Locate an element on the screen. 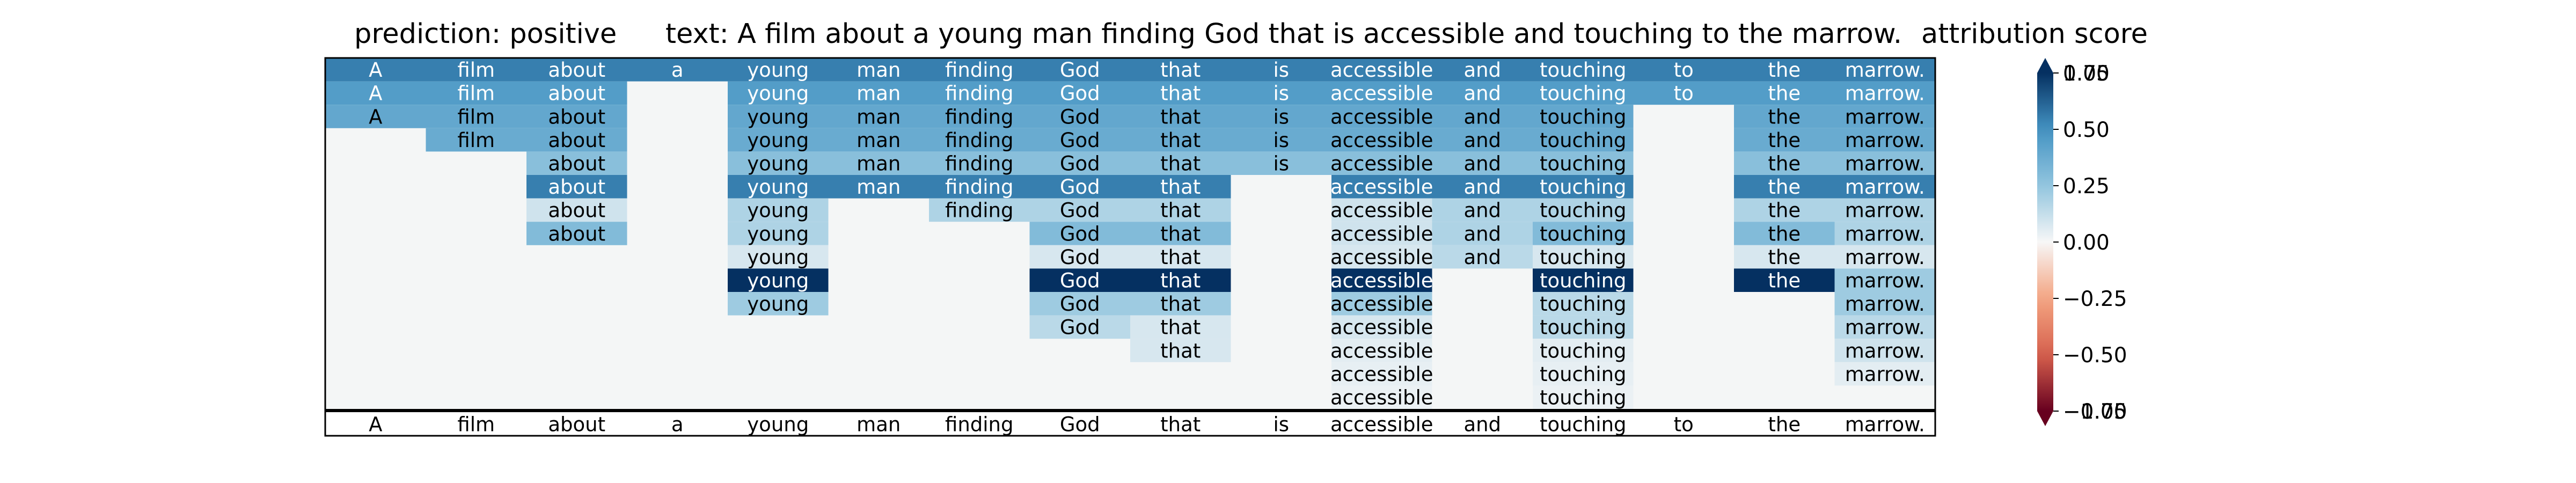  cell-token-label: A is located at coordinates (375, 116).